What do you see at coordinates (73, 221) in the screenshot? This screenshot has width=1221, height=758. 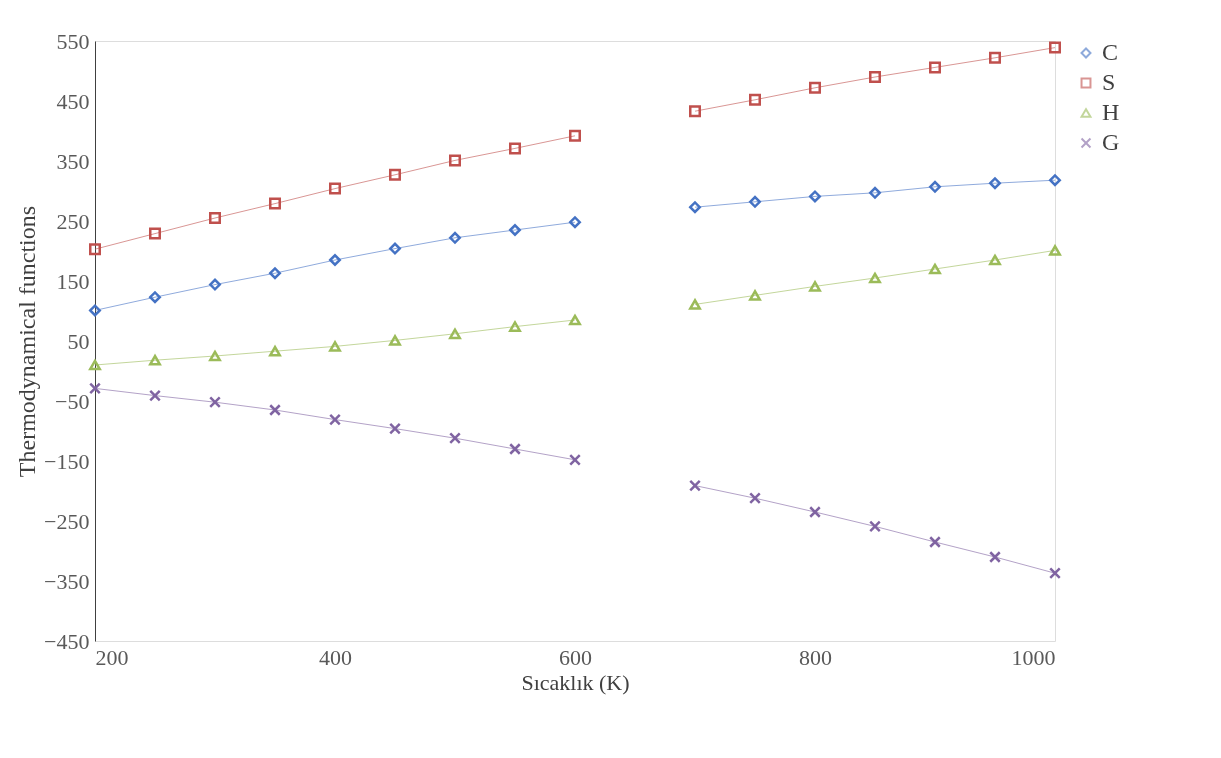 I see `y-tick-label: 250` at bounding box center [73, 221].